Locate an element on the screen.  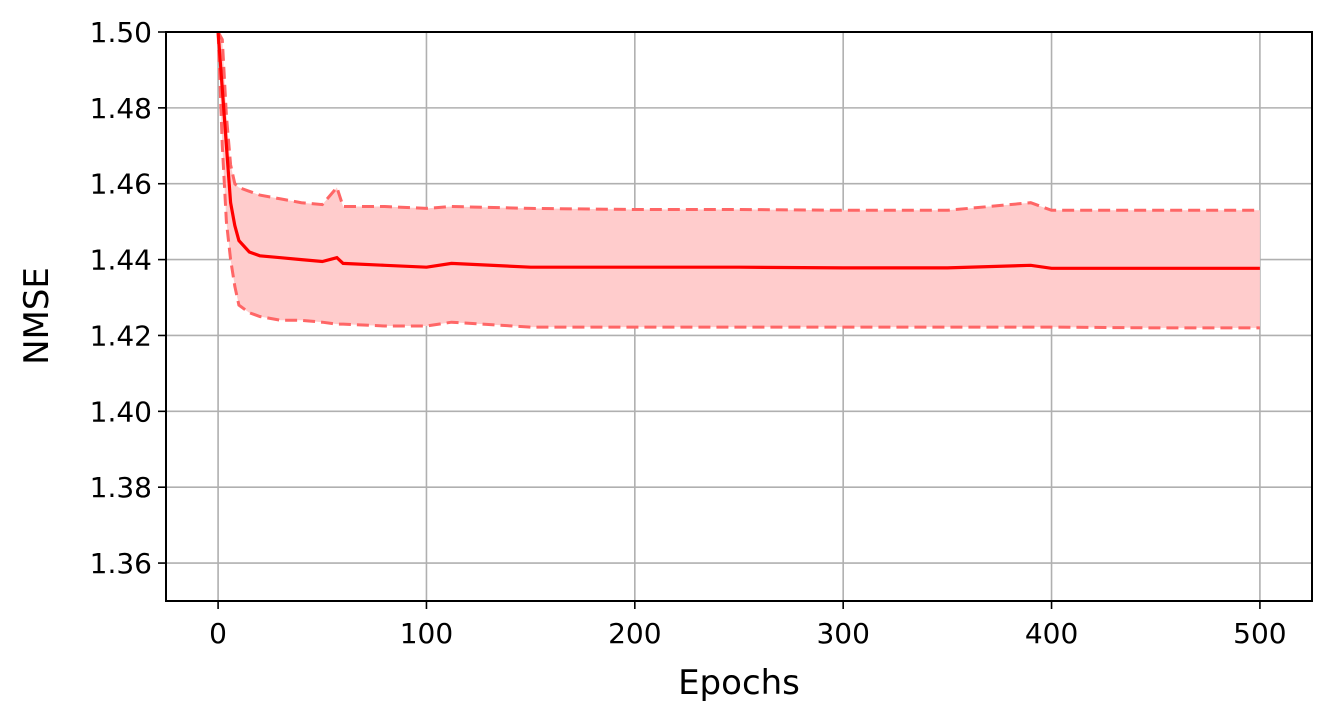
y-tick-label: 1.48 is located at coordinates (121, 108).